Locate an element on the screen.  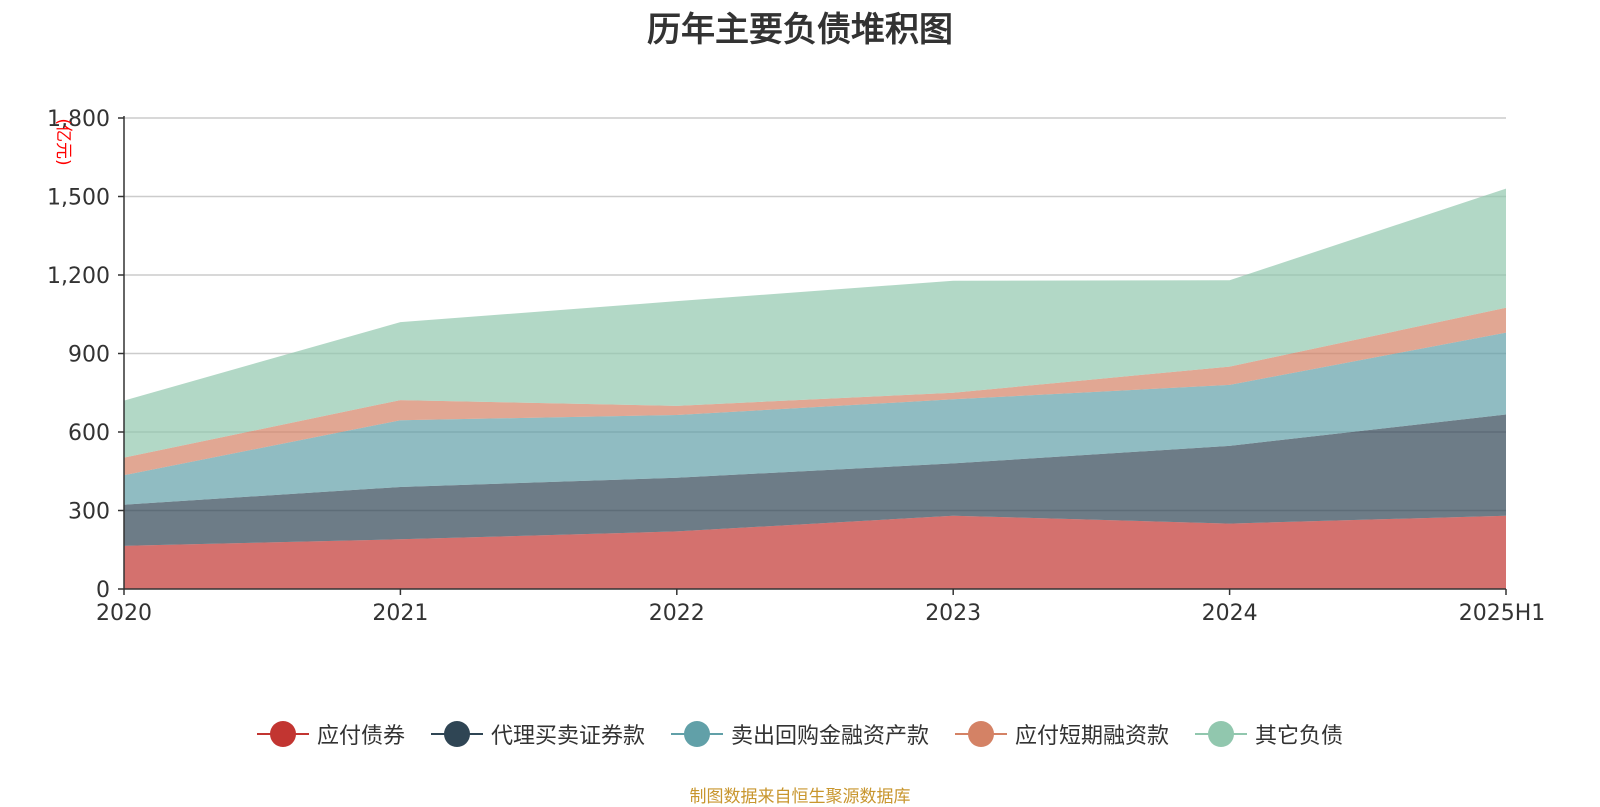
legend-label: 卖出回购金融资产款 is located at coordinates (829, 736).